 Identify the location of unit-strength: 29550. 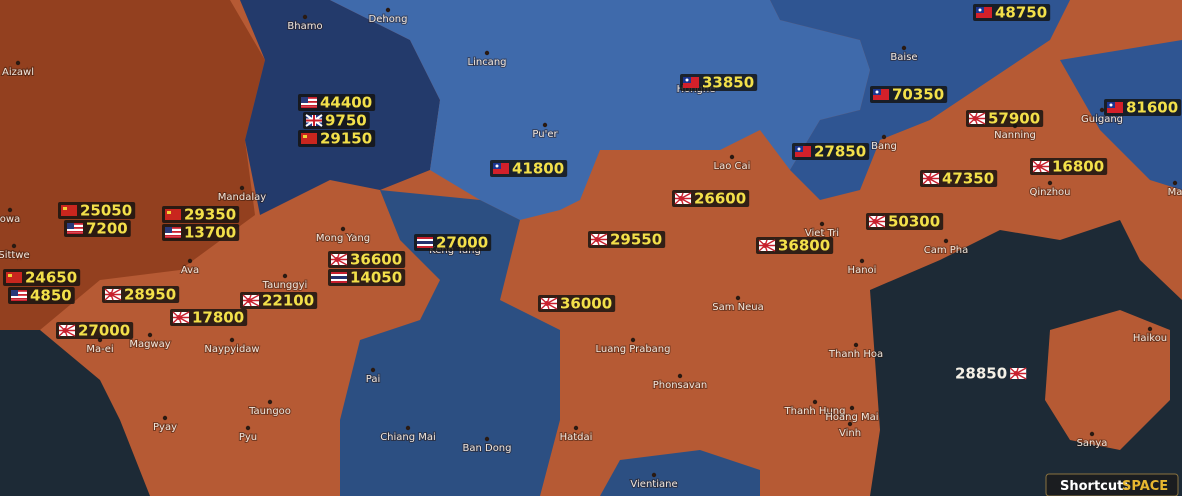
(636, 240).